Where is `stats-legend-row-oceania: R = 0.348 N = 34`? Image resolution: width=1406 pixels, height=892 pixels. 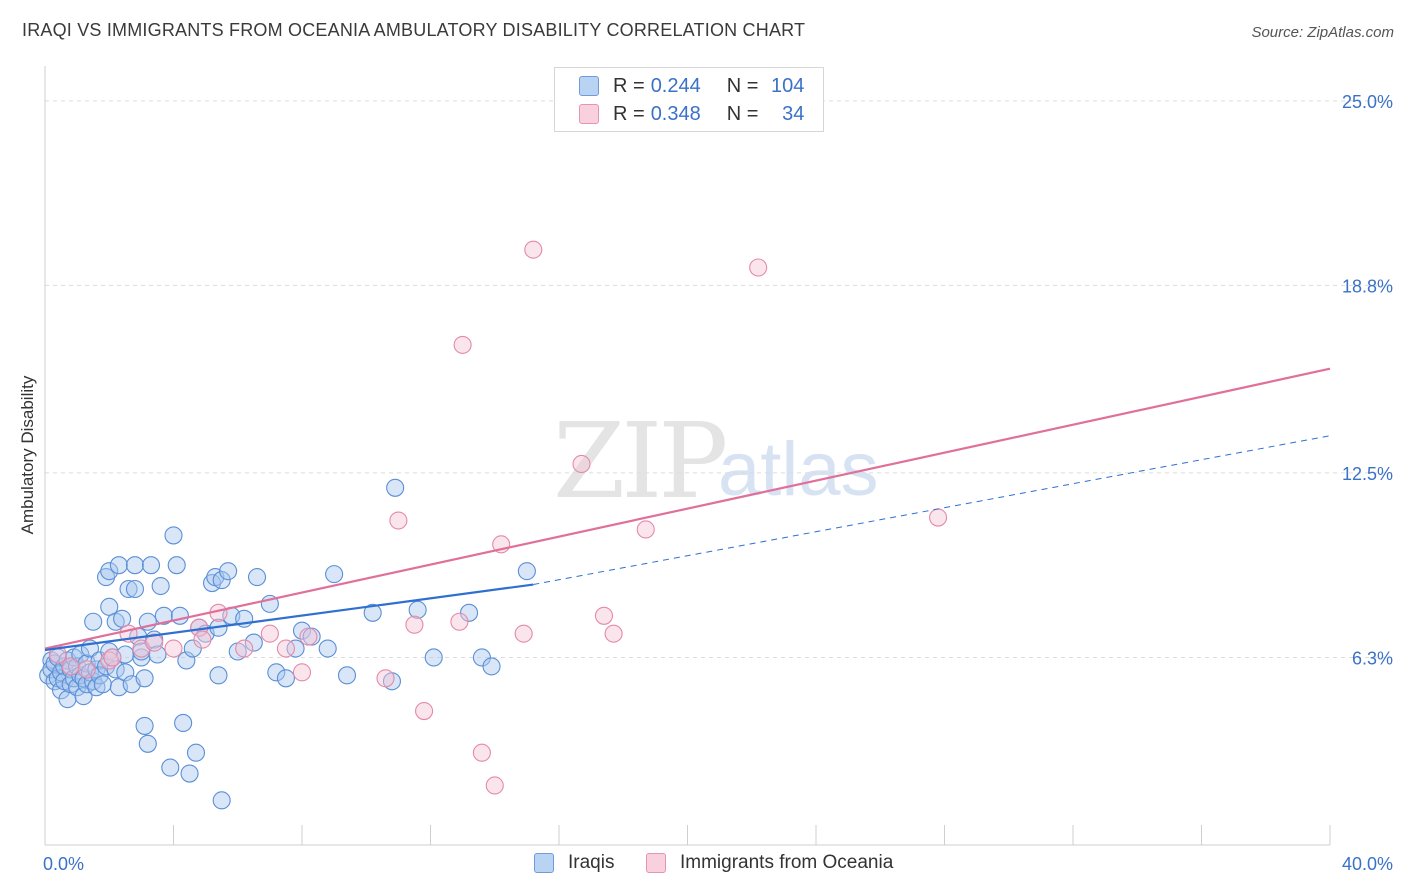 stats-legend-row-oceania: R = 0.348 N = 34 is located at coordinates (691, 114).